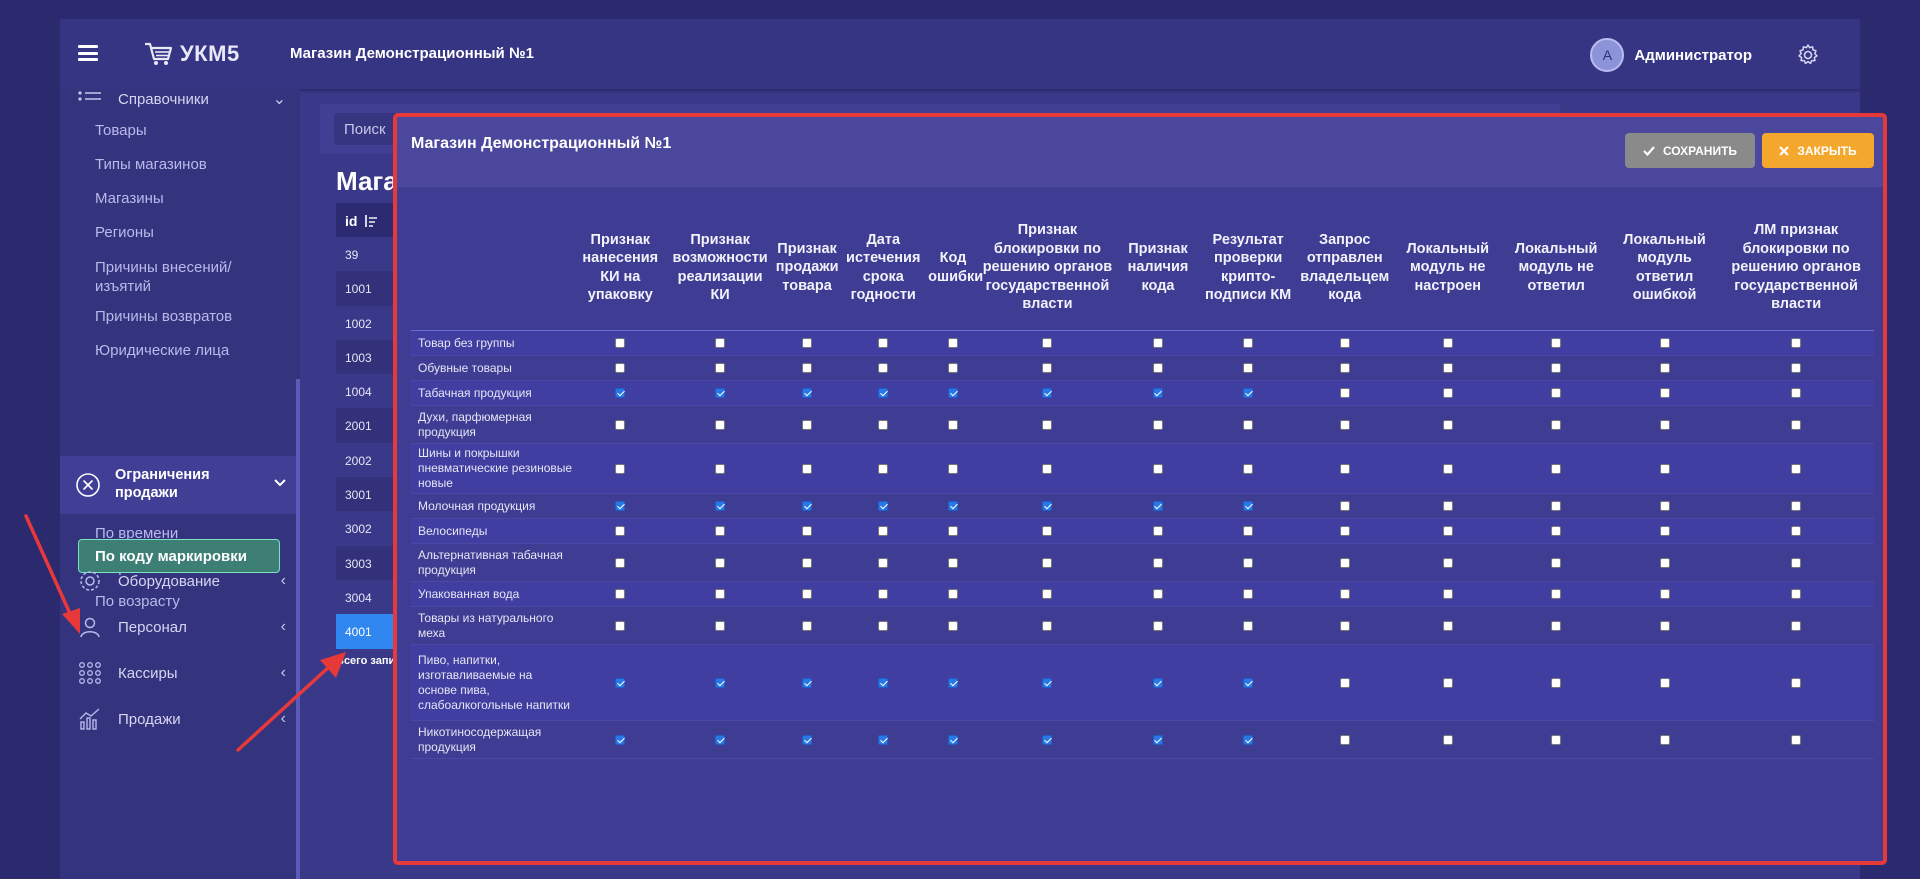  Describe the element at coordinates (358, 392) in the screenshot. I see `table-row: 1004` at that location.